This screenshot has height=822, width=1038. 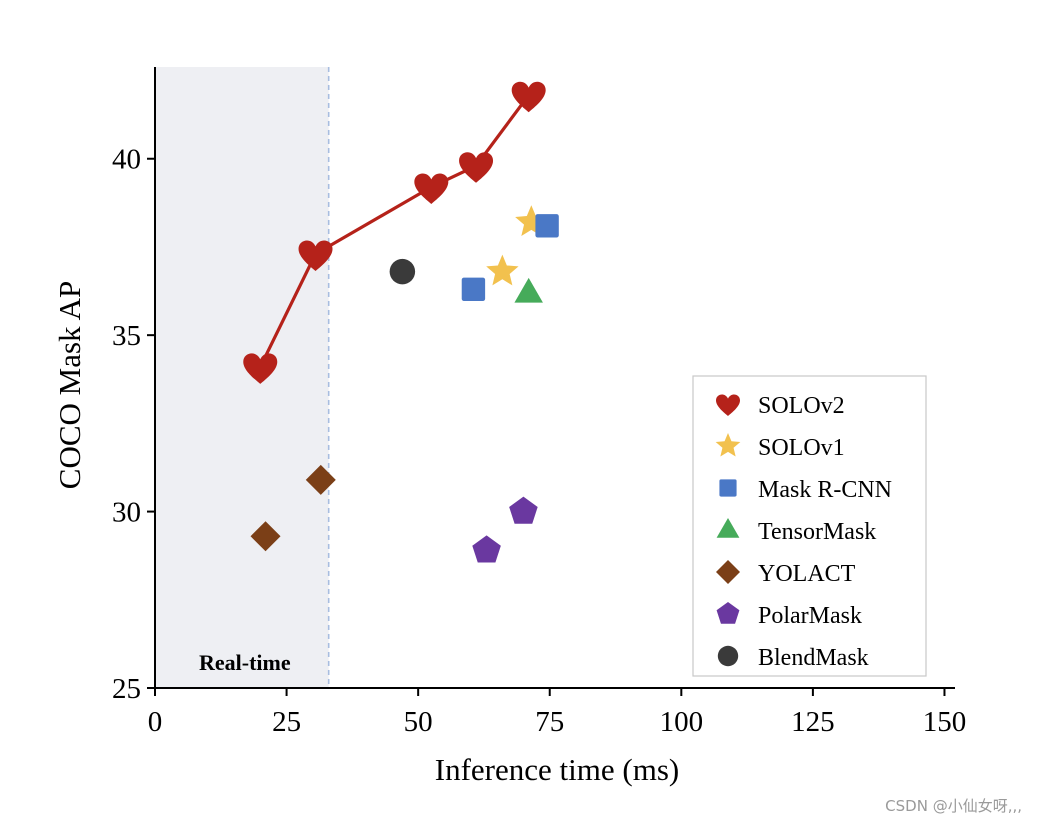 I want to click on y-tick-label: 40, so click(x=126, y=160).